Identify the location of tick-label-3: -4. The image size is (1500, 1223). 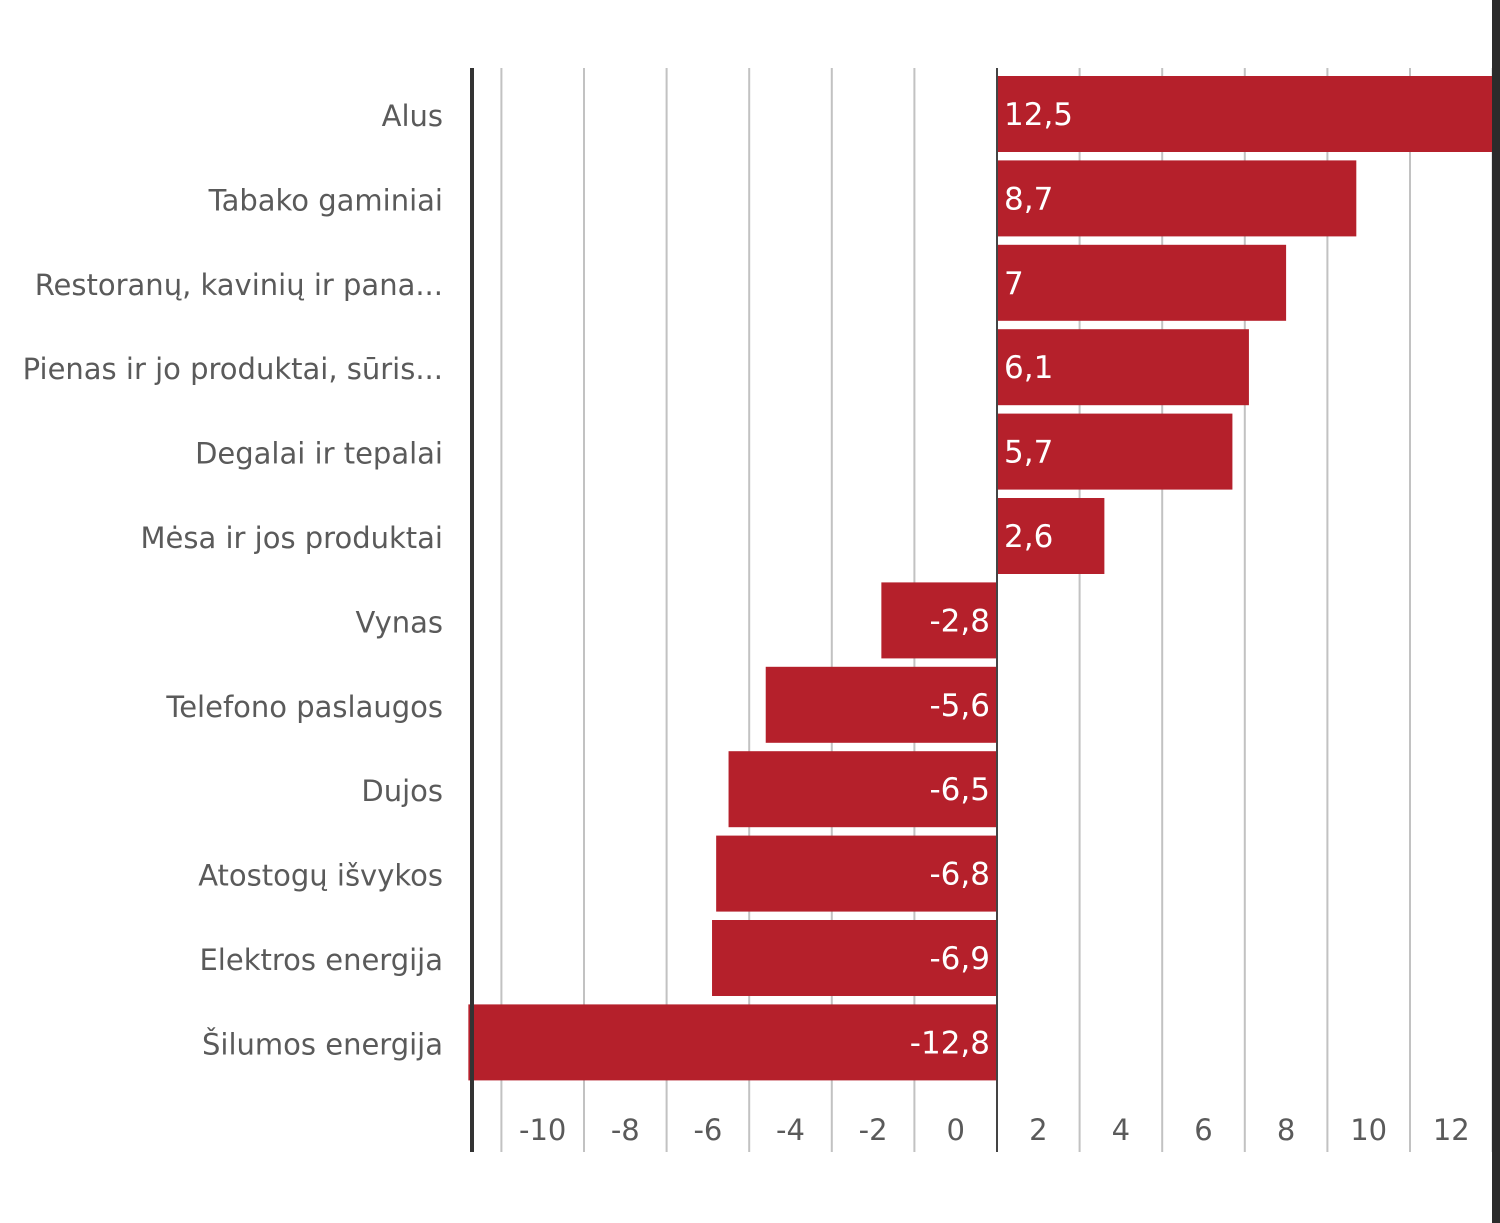
(790, 1130).